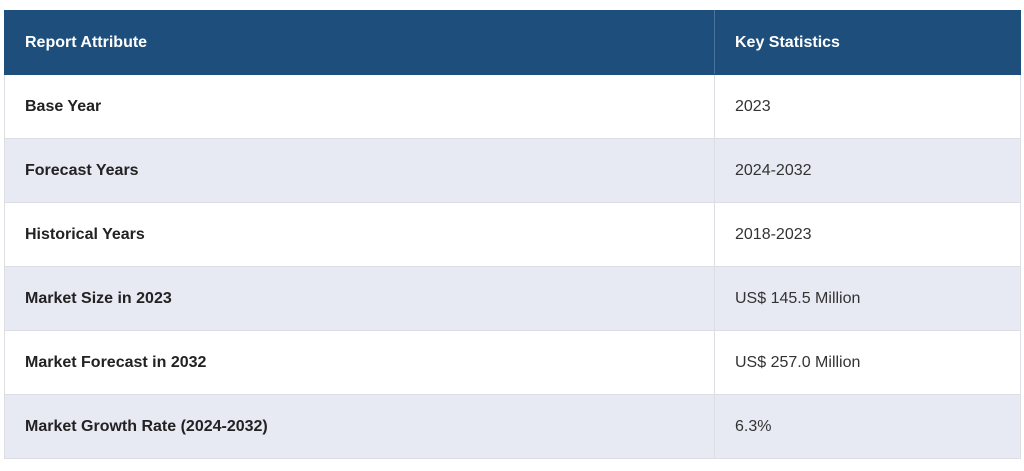  Describe the element at coordinates (359, 106) in the screenshot. I see `row-attribute: Base Year` at that location.